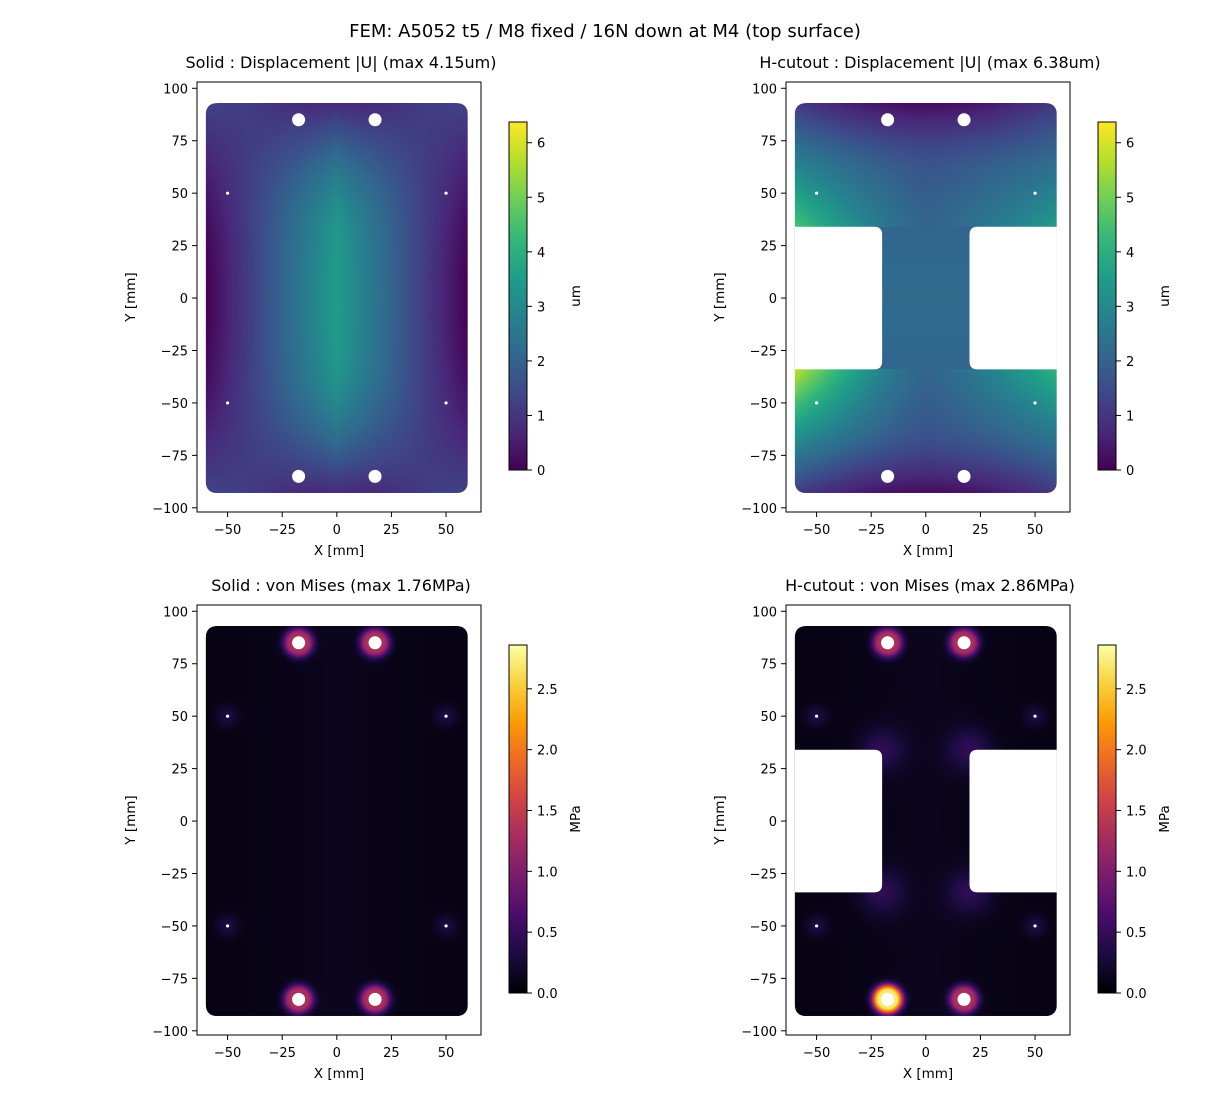 Image resolution: width=1210 pixels, height=1100 pixels. I want to click on panel-title: Solid : von Mises (max 1.76MPa), so click(340, 585).